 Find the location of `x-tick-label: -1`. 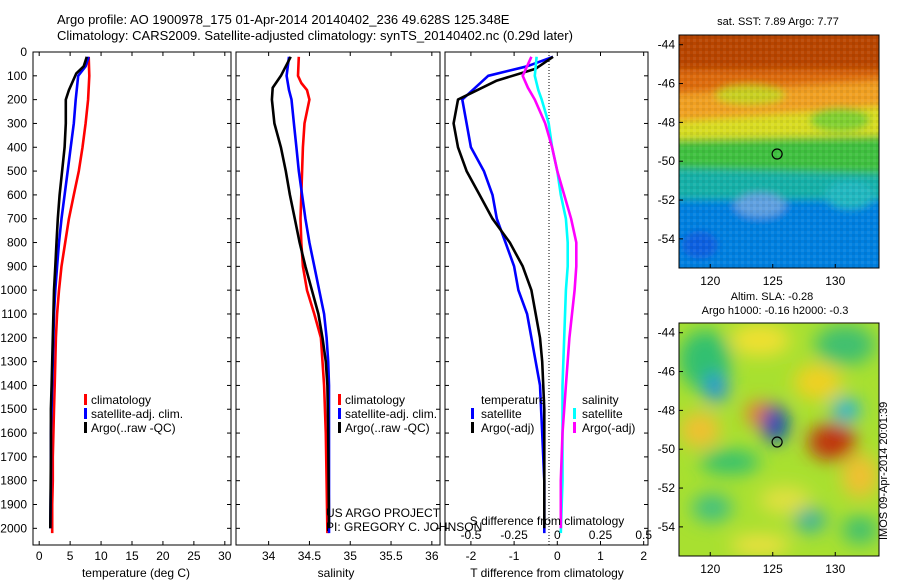

x-tick-label: -1 is located at coordinates (514, 556).